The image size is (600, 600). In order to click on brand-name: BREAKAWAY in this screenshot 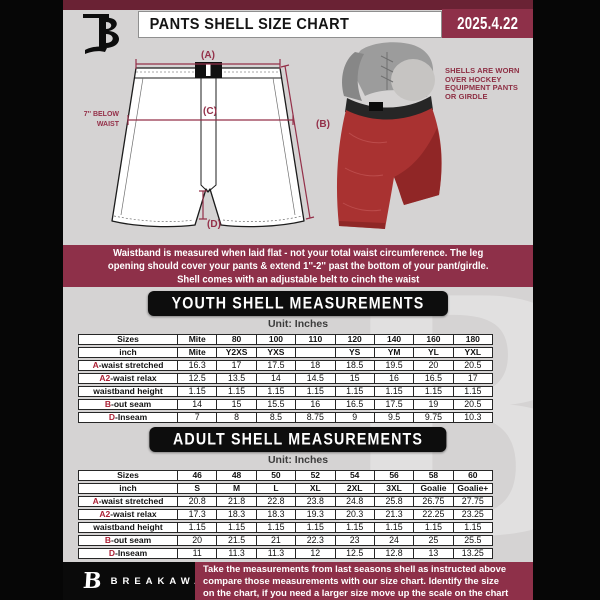, I will do `click(163, 581)`.